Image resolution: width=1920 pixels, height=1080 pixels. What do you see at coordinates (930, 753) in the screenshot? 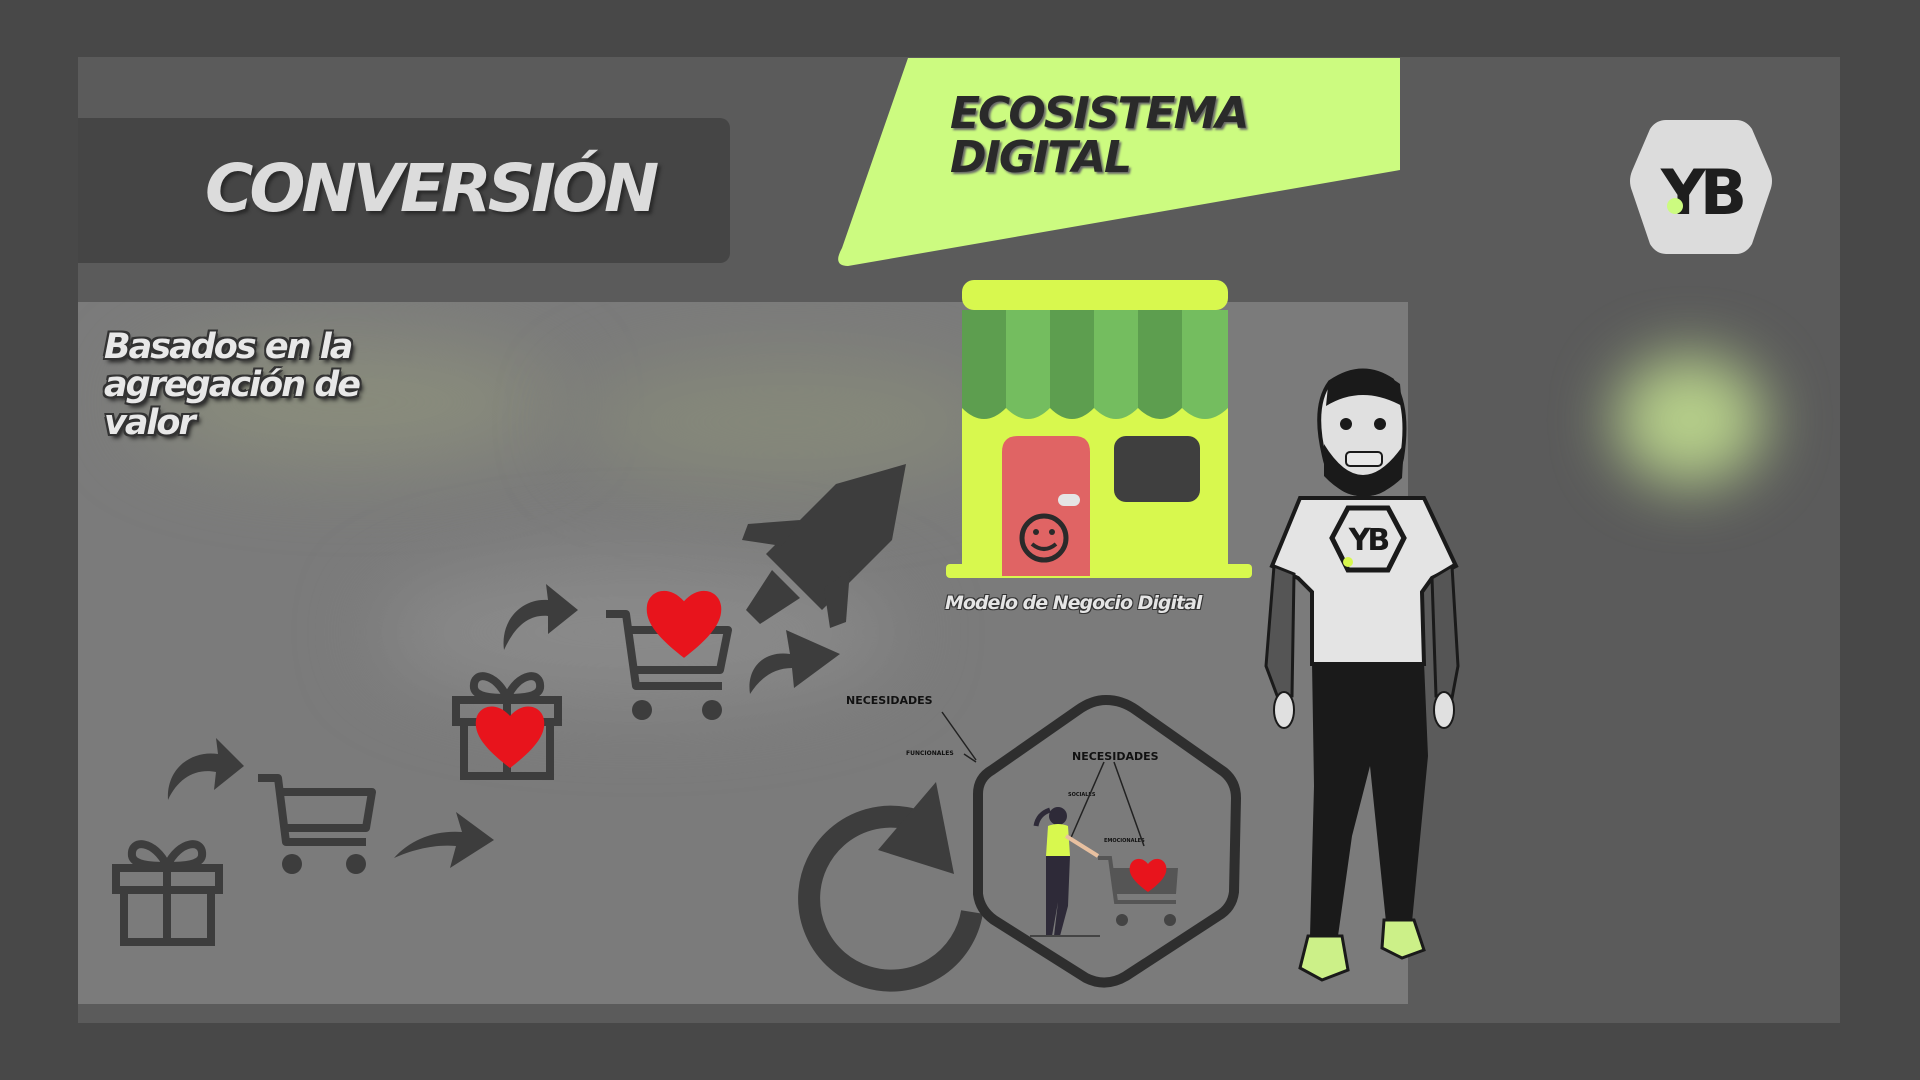
I see `needs-functional-label: FUNCIONALES` at bounding box center [930, 753].